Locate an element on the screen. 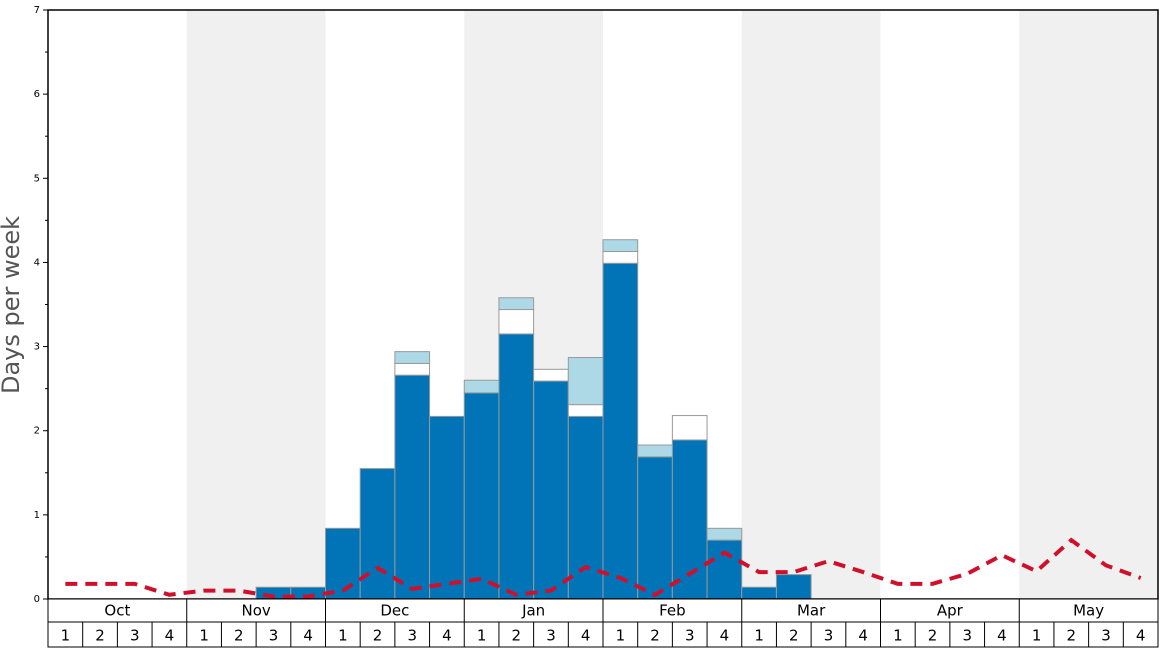 The image size is (1168, 648). month-label: Nov is located at coordinates (255, 611).